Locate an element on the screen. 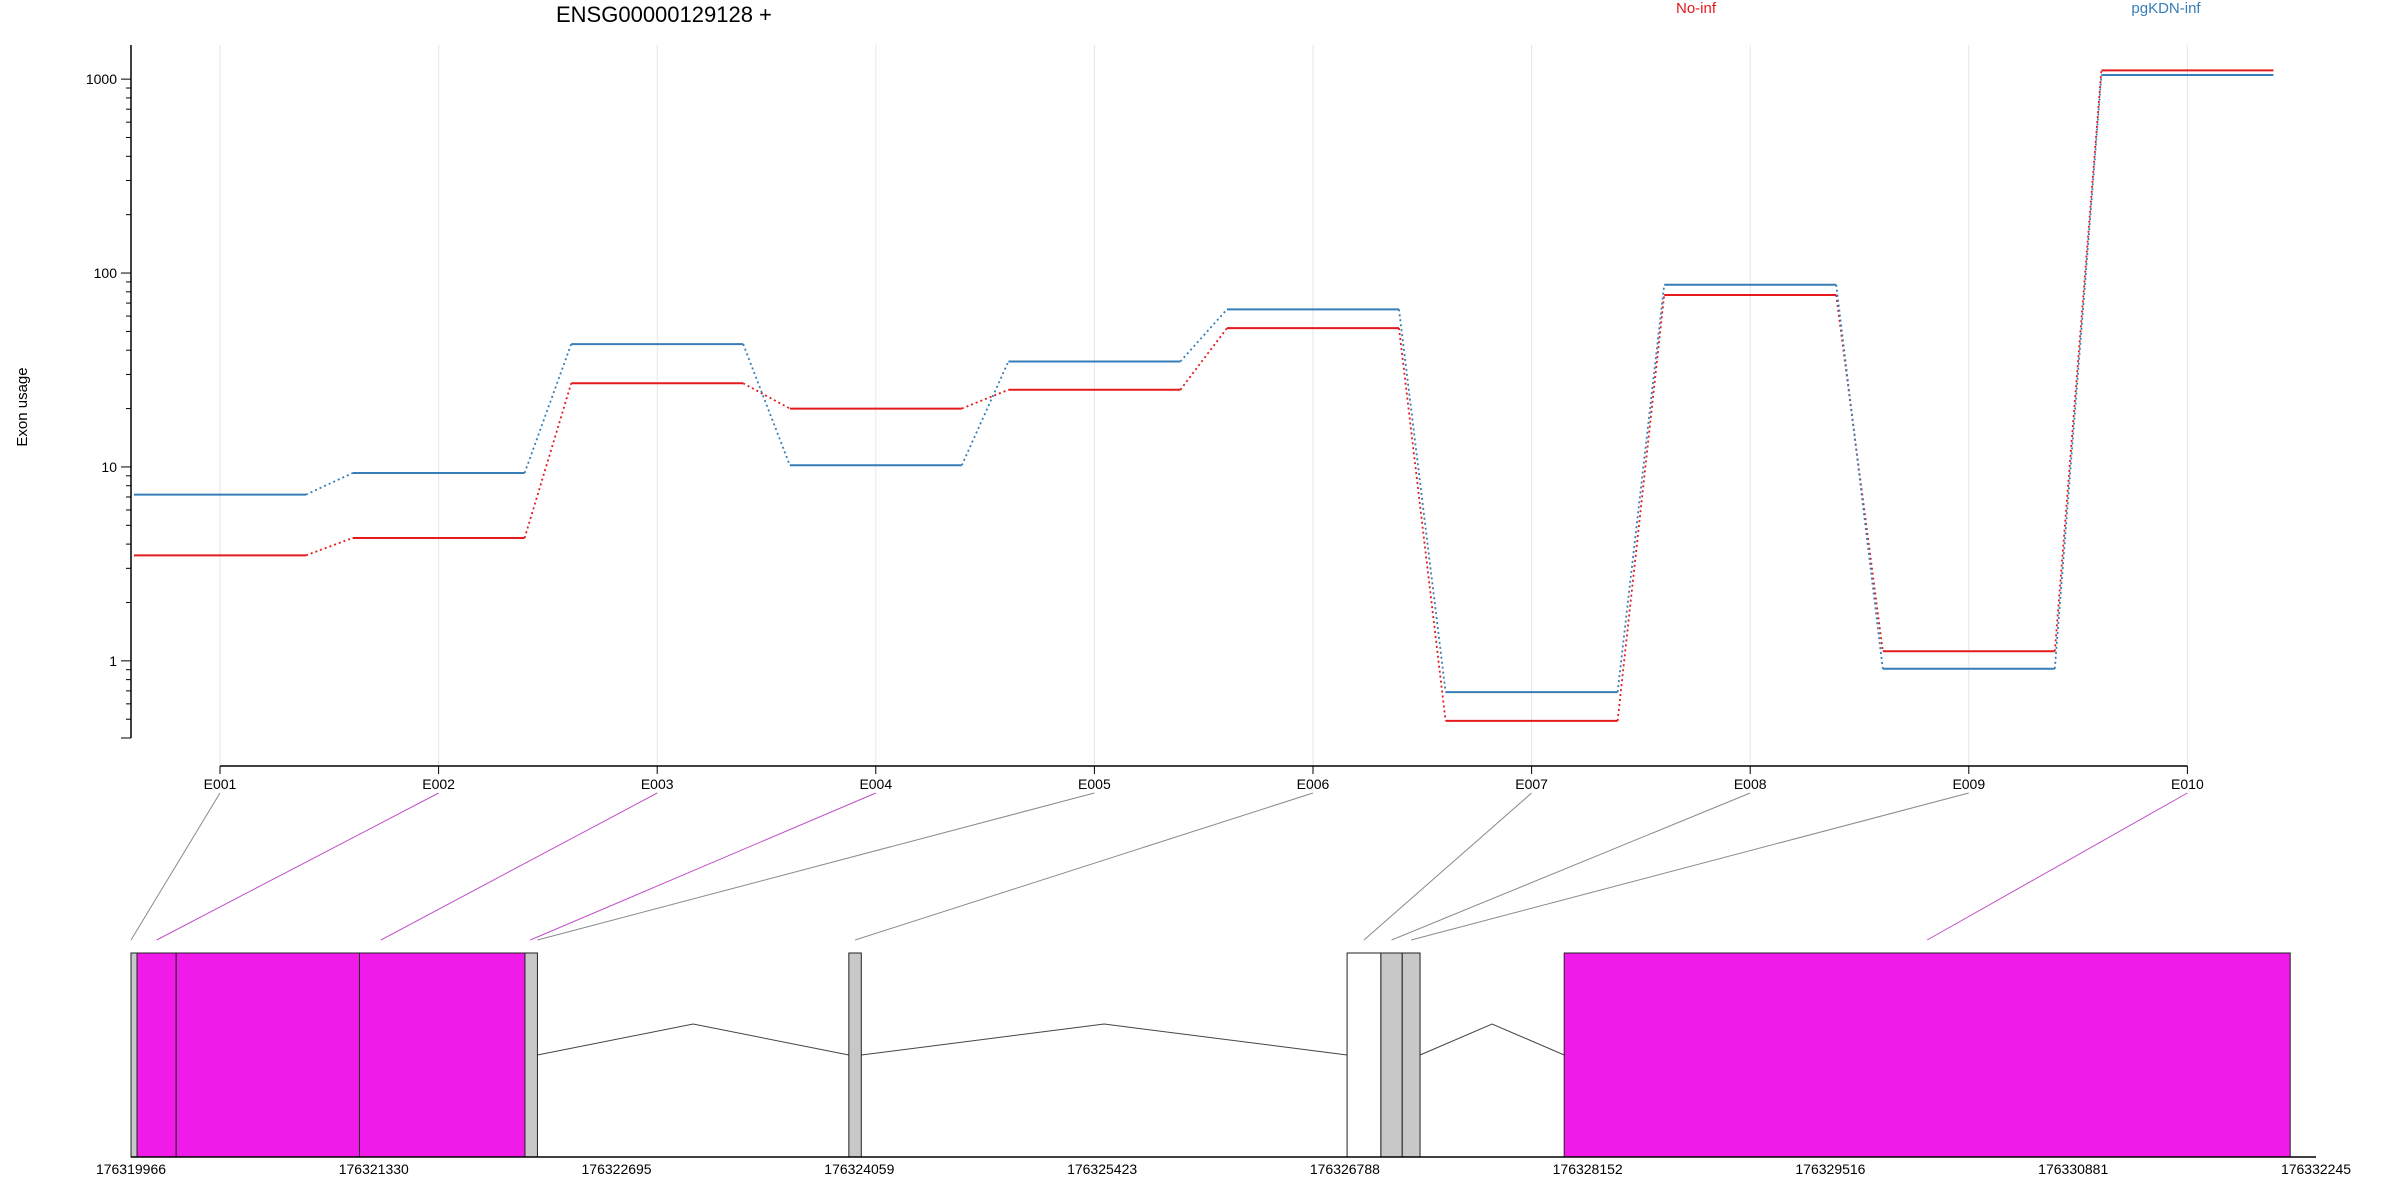 The height and width of the screenshot is (1200, 2400). y-tick-label-100: 100 is located at coordinates (106, 273).